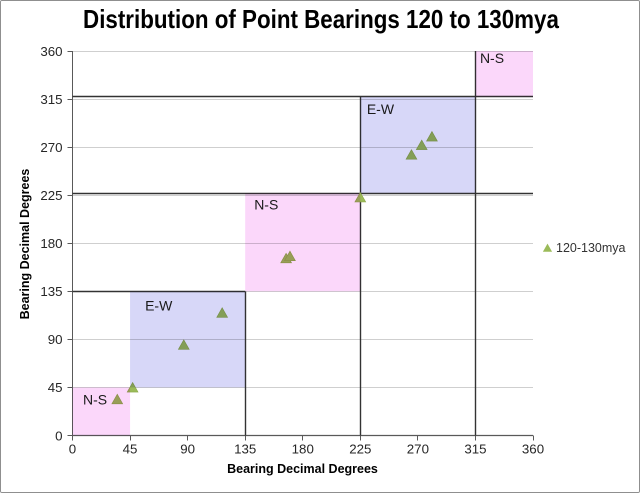 The image size is (640, 493). What do you see at coordinates (533, 449) in the screenshot?
I see `x-tick-label-360: 360` at bounding box center [533, 449].